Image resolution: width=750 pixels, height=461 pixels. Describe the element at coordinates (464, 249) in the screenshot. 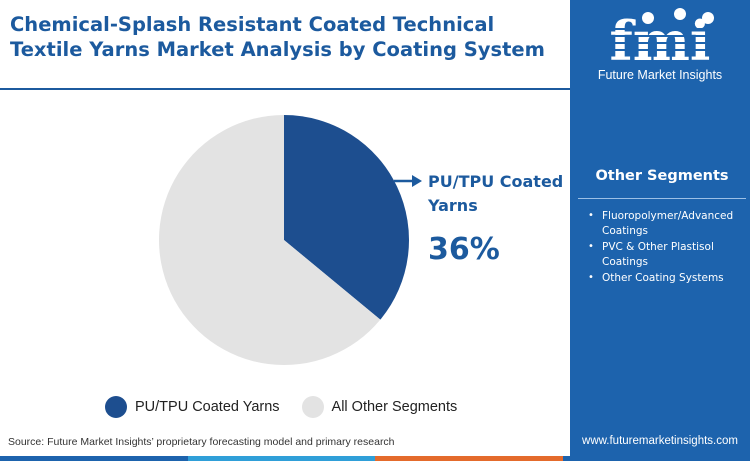

I see `callout-value: 36%` at that location.